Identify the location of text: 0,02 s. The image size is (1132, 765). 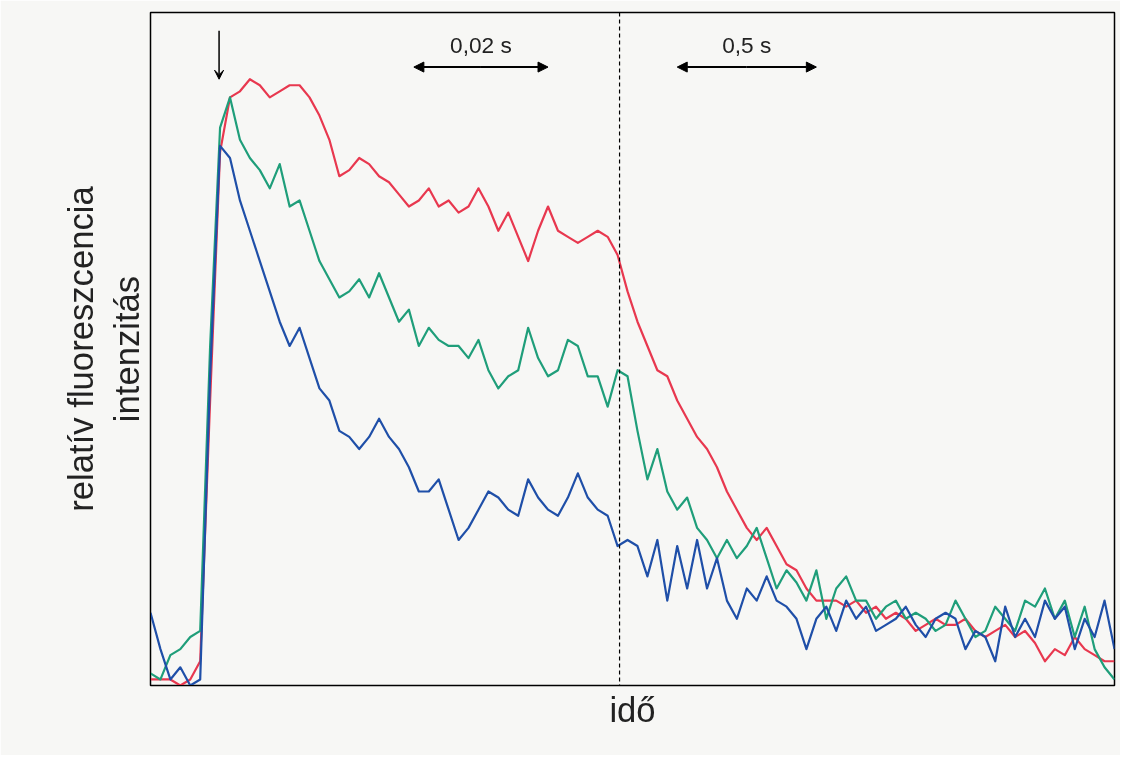
(481, 44).